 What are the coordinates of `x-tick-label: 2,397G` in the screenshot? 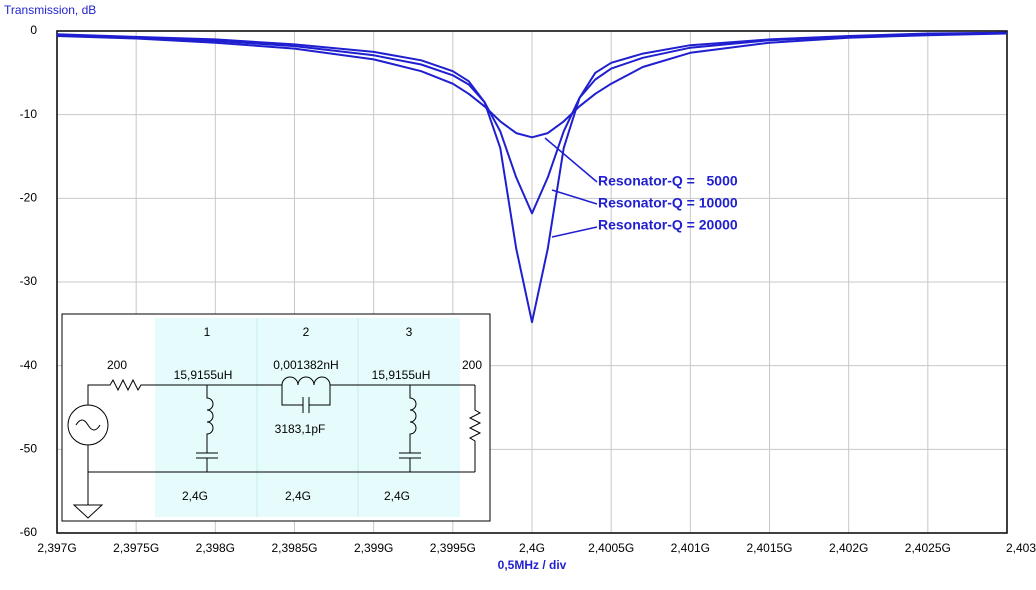 It's located at (56, 548).